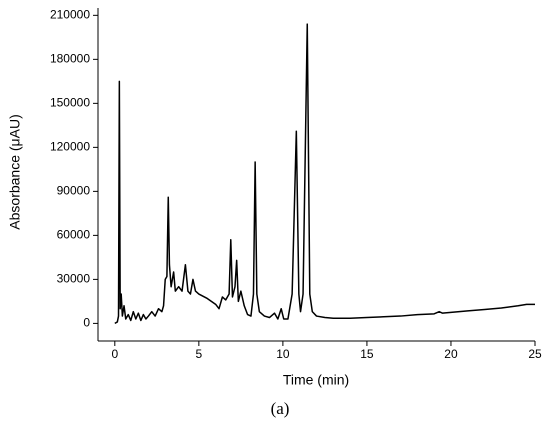 Image resolution: width=550 pixels, height=436 pixels. Describe the element at coordinates (367, 354) in the screenshot. I see `x-tick-label: 15` at that location.